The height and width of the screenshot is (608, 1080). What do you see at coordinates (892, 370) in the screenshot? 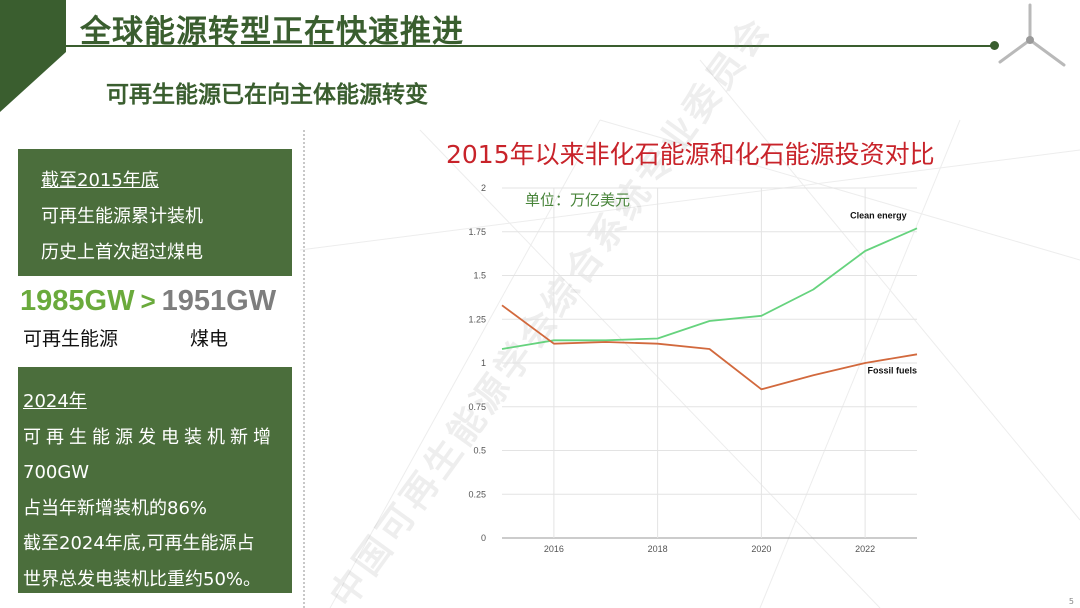
I see `series-label: Fossil fuels` at bounding box center [892, 370].